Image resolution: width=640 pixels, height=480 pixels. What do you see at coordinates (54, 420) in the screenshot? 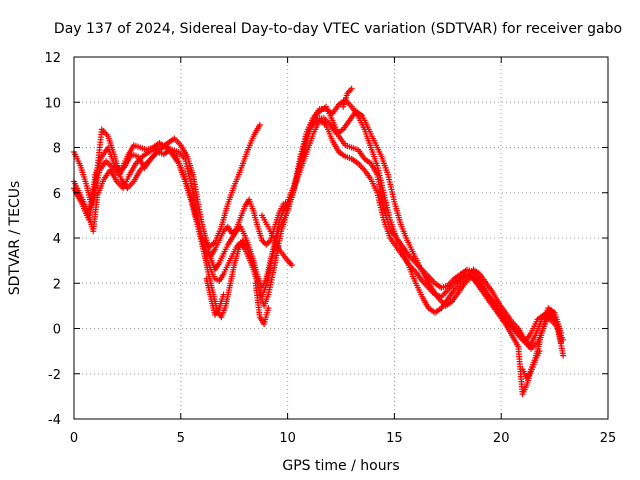
I see `y-tick-label: -4` at bounding box center [54, 420].